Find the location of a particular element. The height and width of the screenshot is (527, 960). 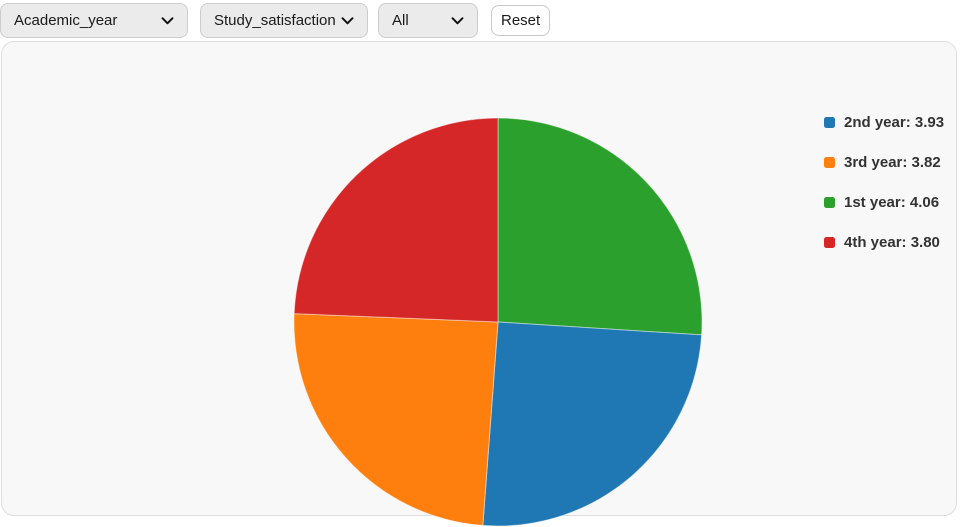

filter-dropdown: All is located at coordinates (428, 20).